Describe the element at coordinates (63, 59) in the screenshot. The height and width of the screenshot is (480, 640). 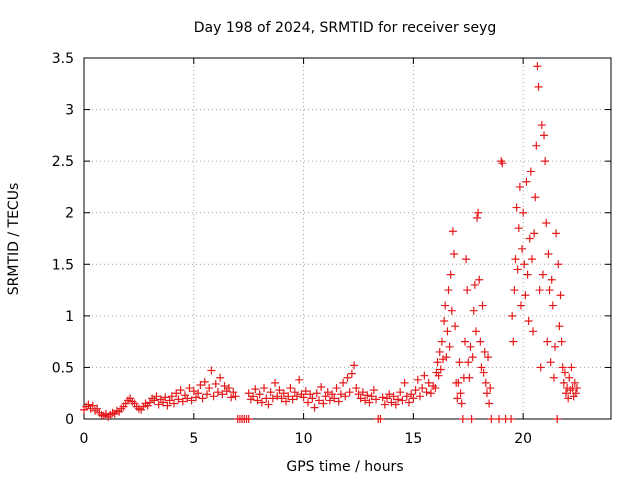
I see `y-tick-label: 3.5` at that location.